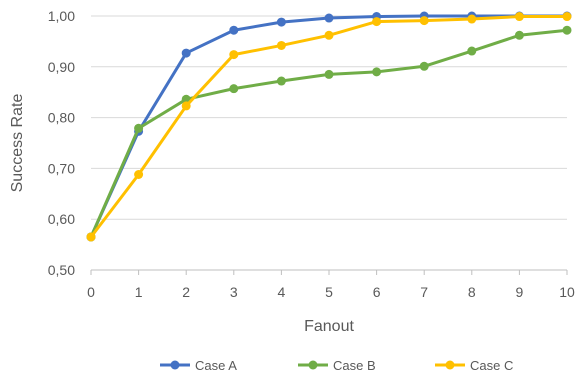  I want to click on x-tick-label: 4, so click(282, 292).